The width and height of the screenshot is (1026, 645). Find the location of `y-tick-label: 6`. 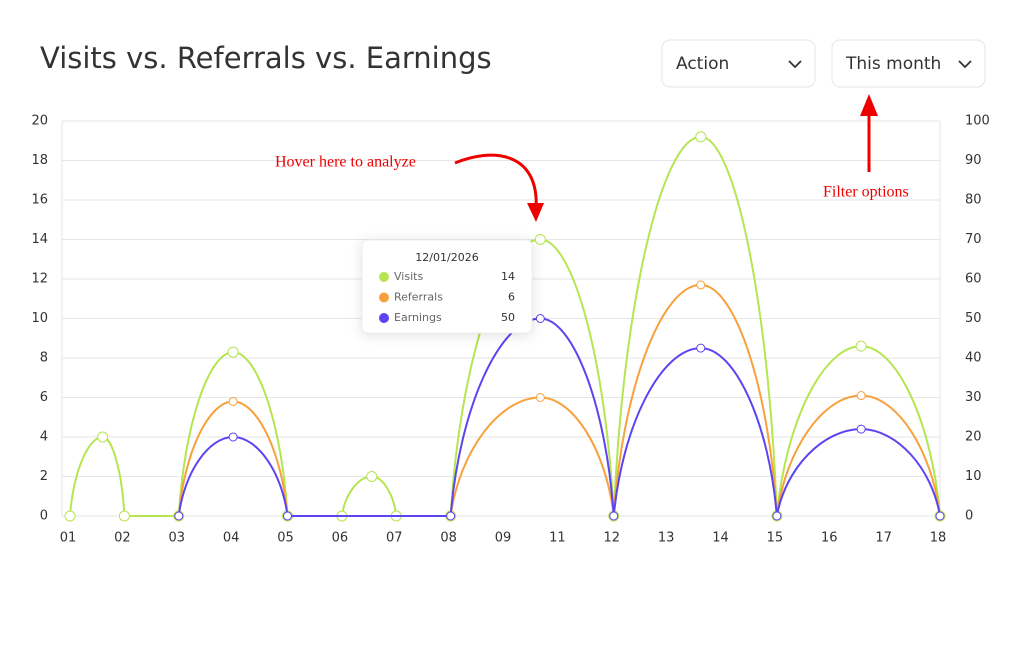

y-tick-label: 6 is located at coordinates (44, 397).